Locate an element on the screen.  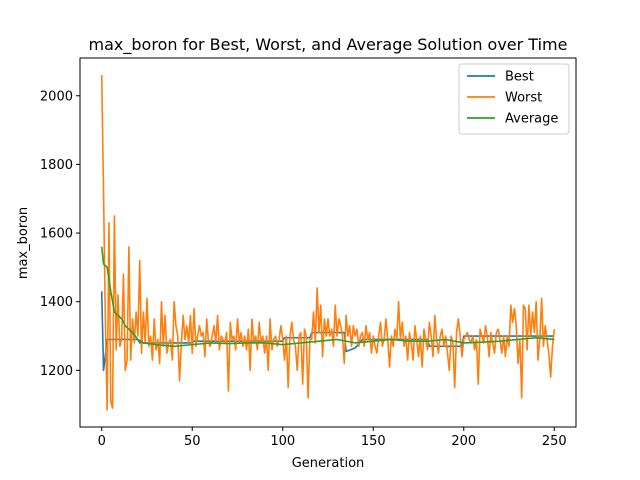
legend-box is located at coordinates (514, 99).